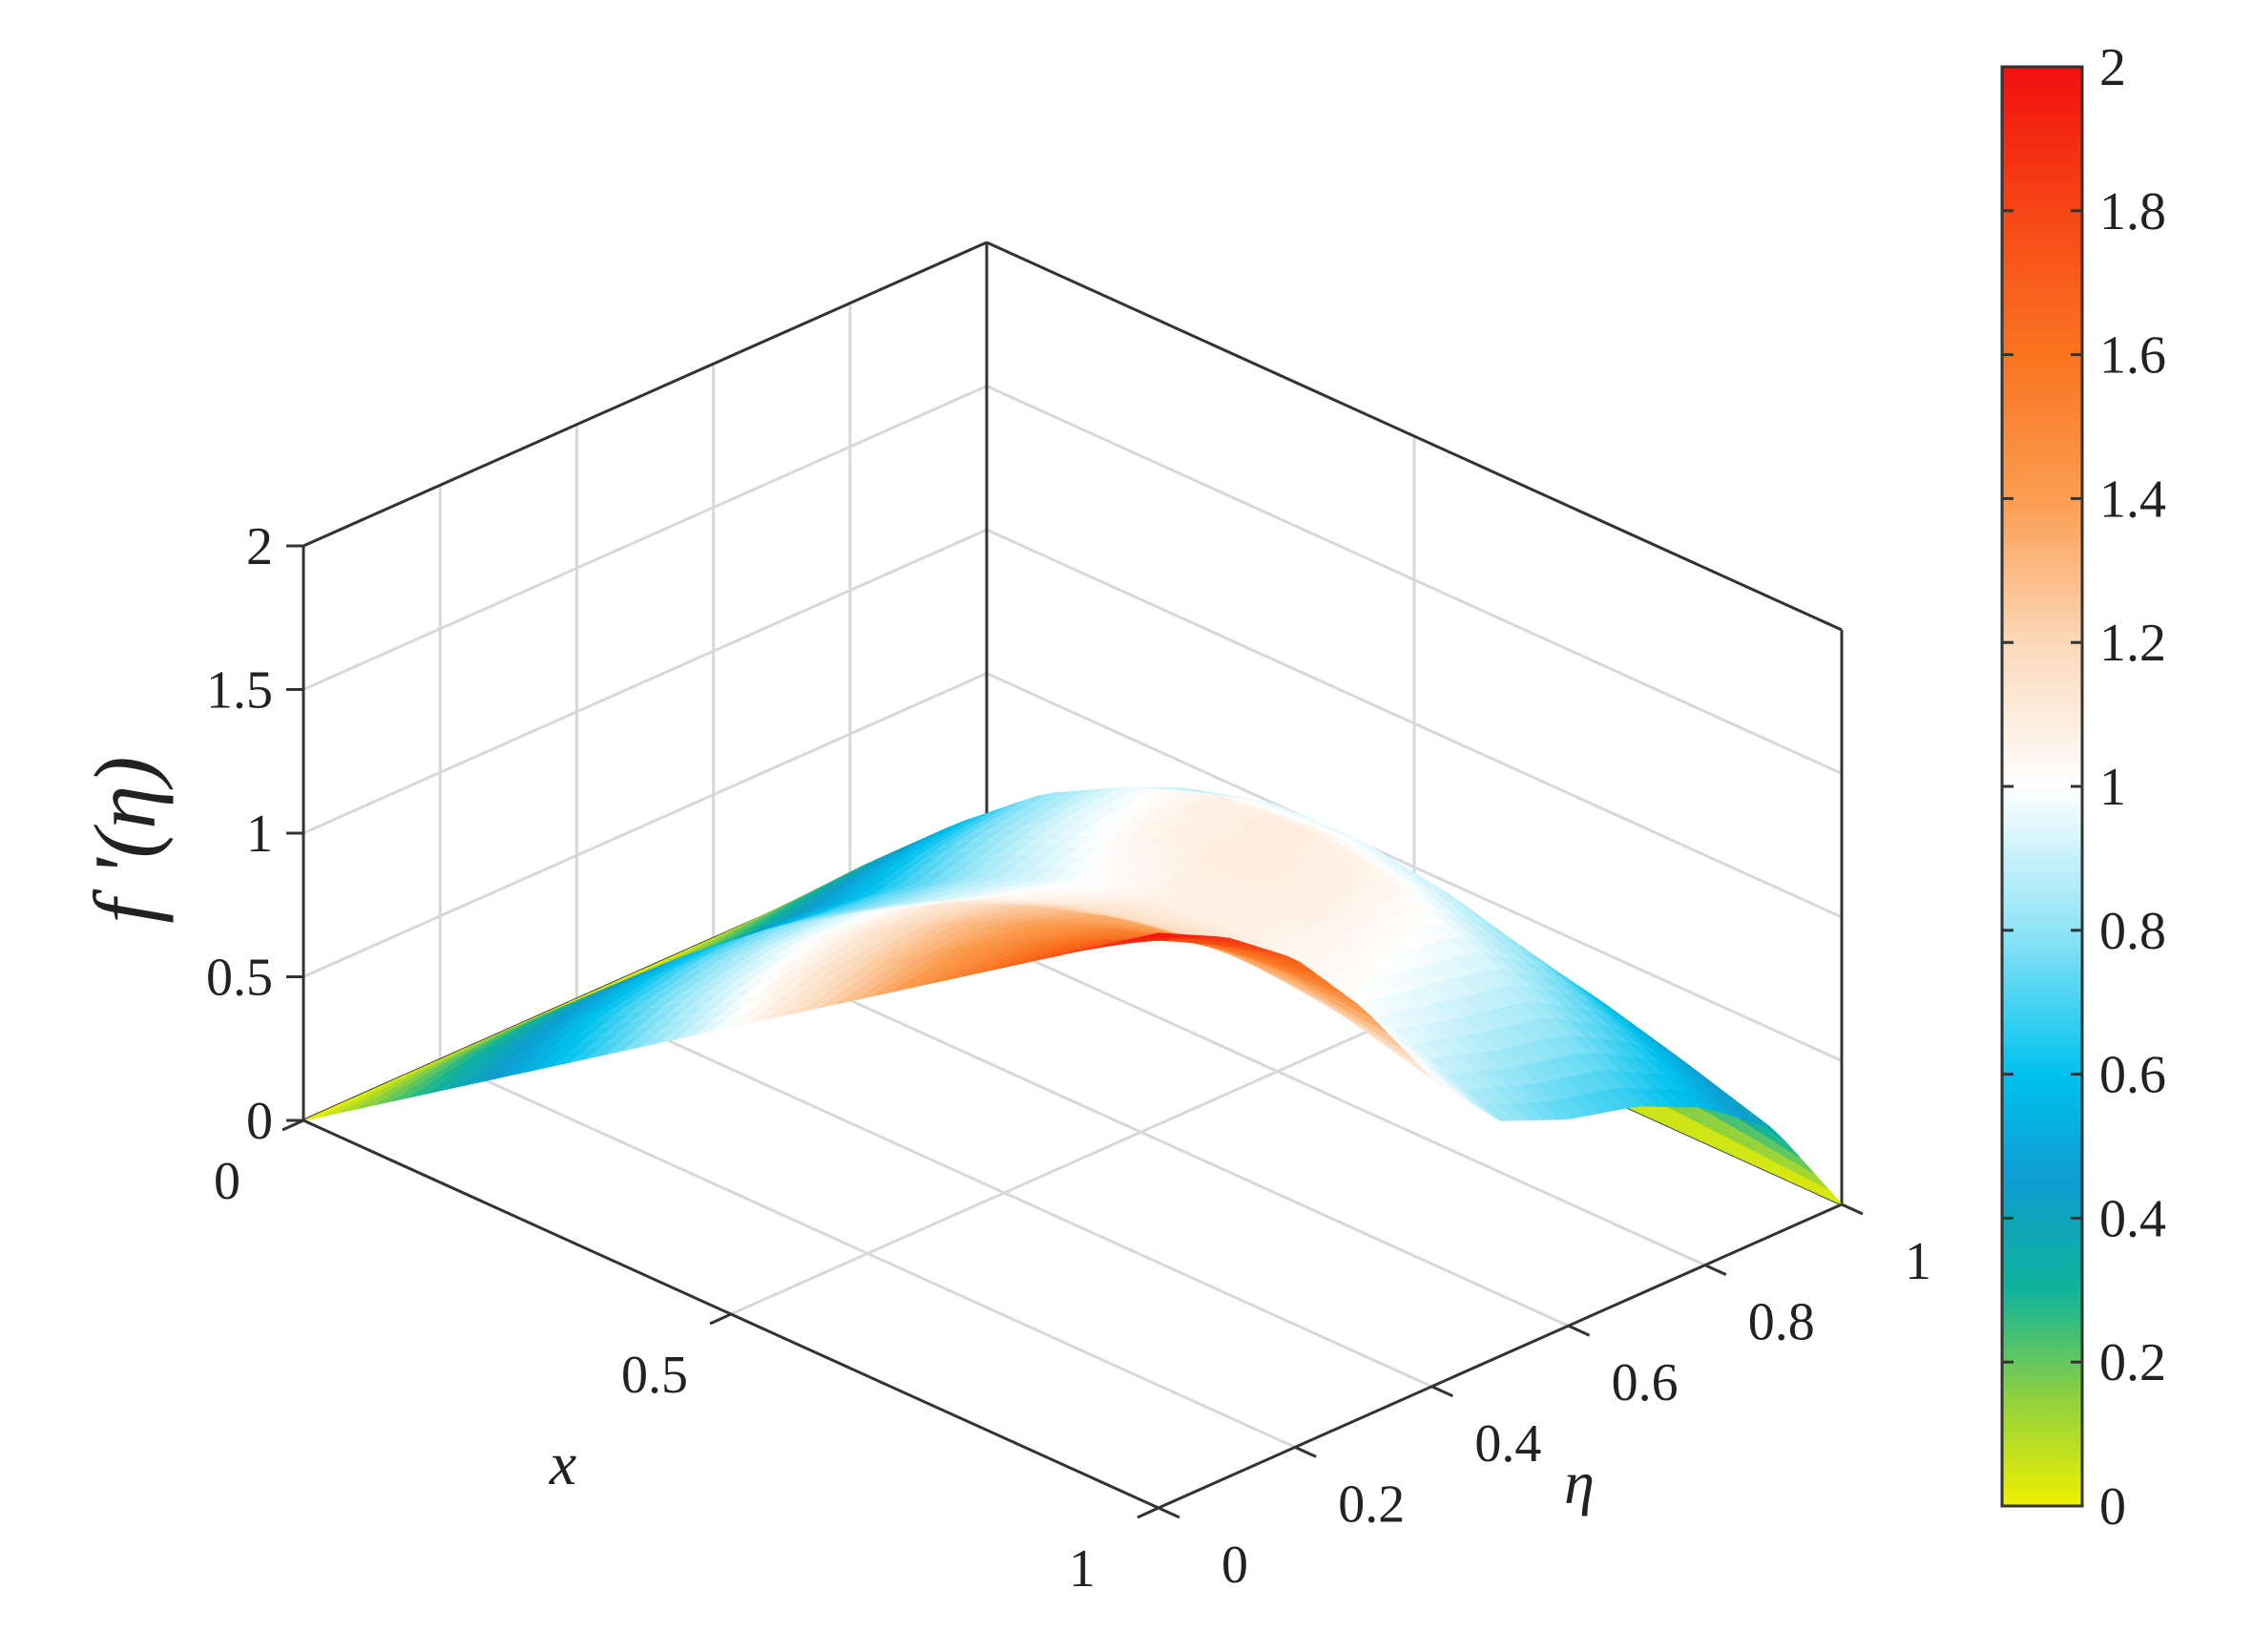 This screenshot has height=1652, width=2253. Describe the element at coordinates (1082, 1569) in the screenshot. I see `x-tick-label: 1` at that location.